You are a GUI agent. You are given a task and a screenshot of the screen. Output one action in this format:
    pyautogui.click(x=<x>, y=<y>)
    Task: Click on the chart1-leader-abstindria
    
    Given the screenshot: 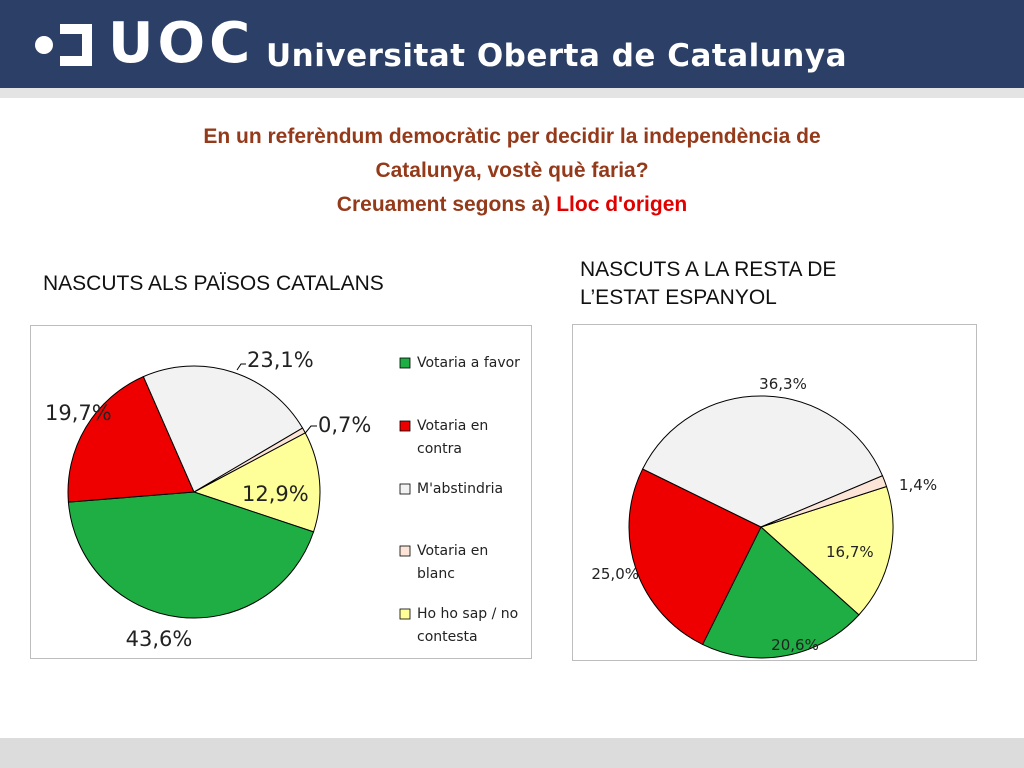 What is the action you would take?
    pyautogui.click(x=241, y=367)
    